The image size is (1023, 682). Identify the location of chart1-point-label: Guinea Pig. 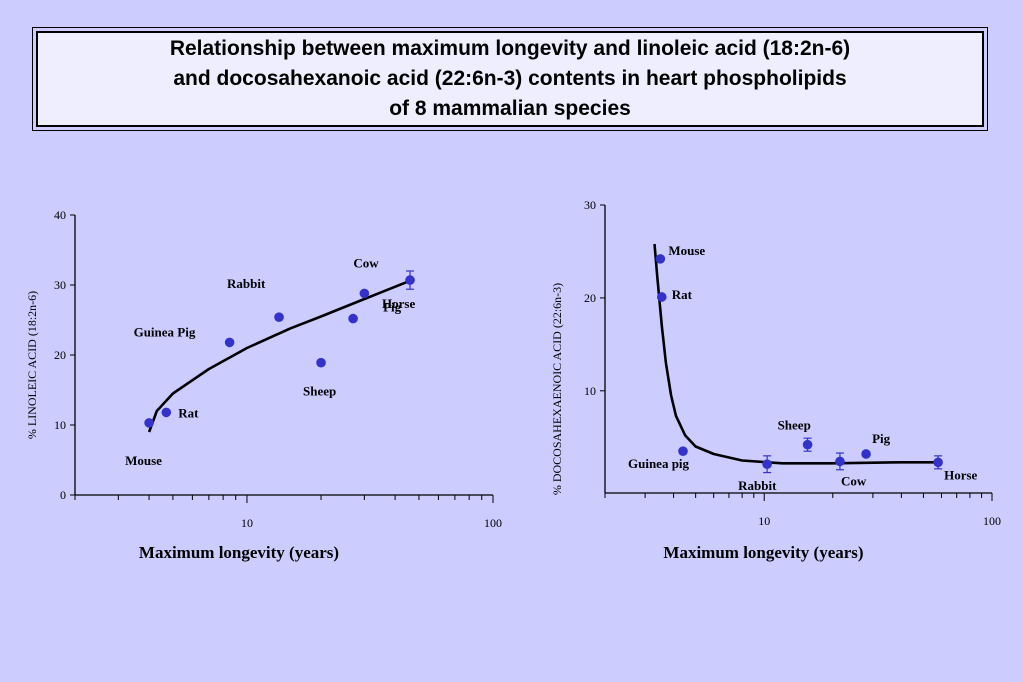
(165, 331).